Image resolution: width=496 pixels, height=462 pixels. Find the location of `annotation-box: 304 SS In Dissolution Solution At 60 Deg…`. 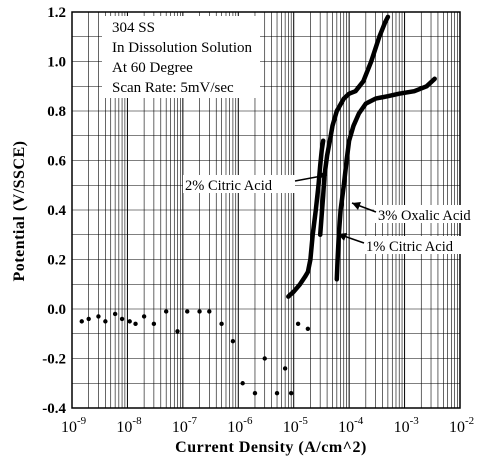

annotation-box: 304 SS In Dissolution Solution At 60 Deg… is located at coordinates (181, 57).